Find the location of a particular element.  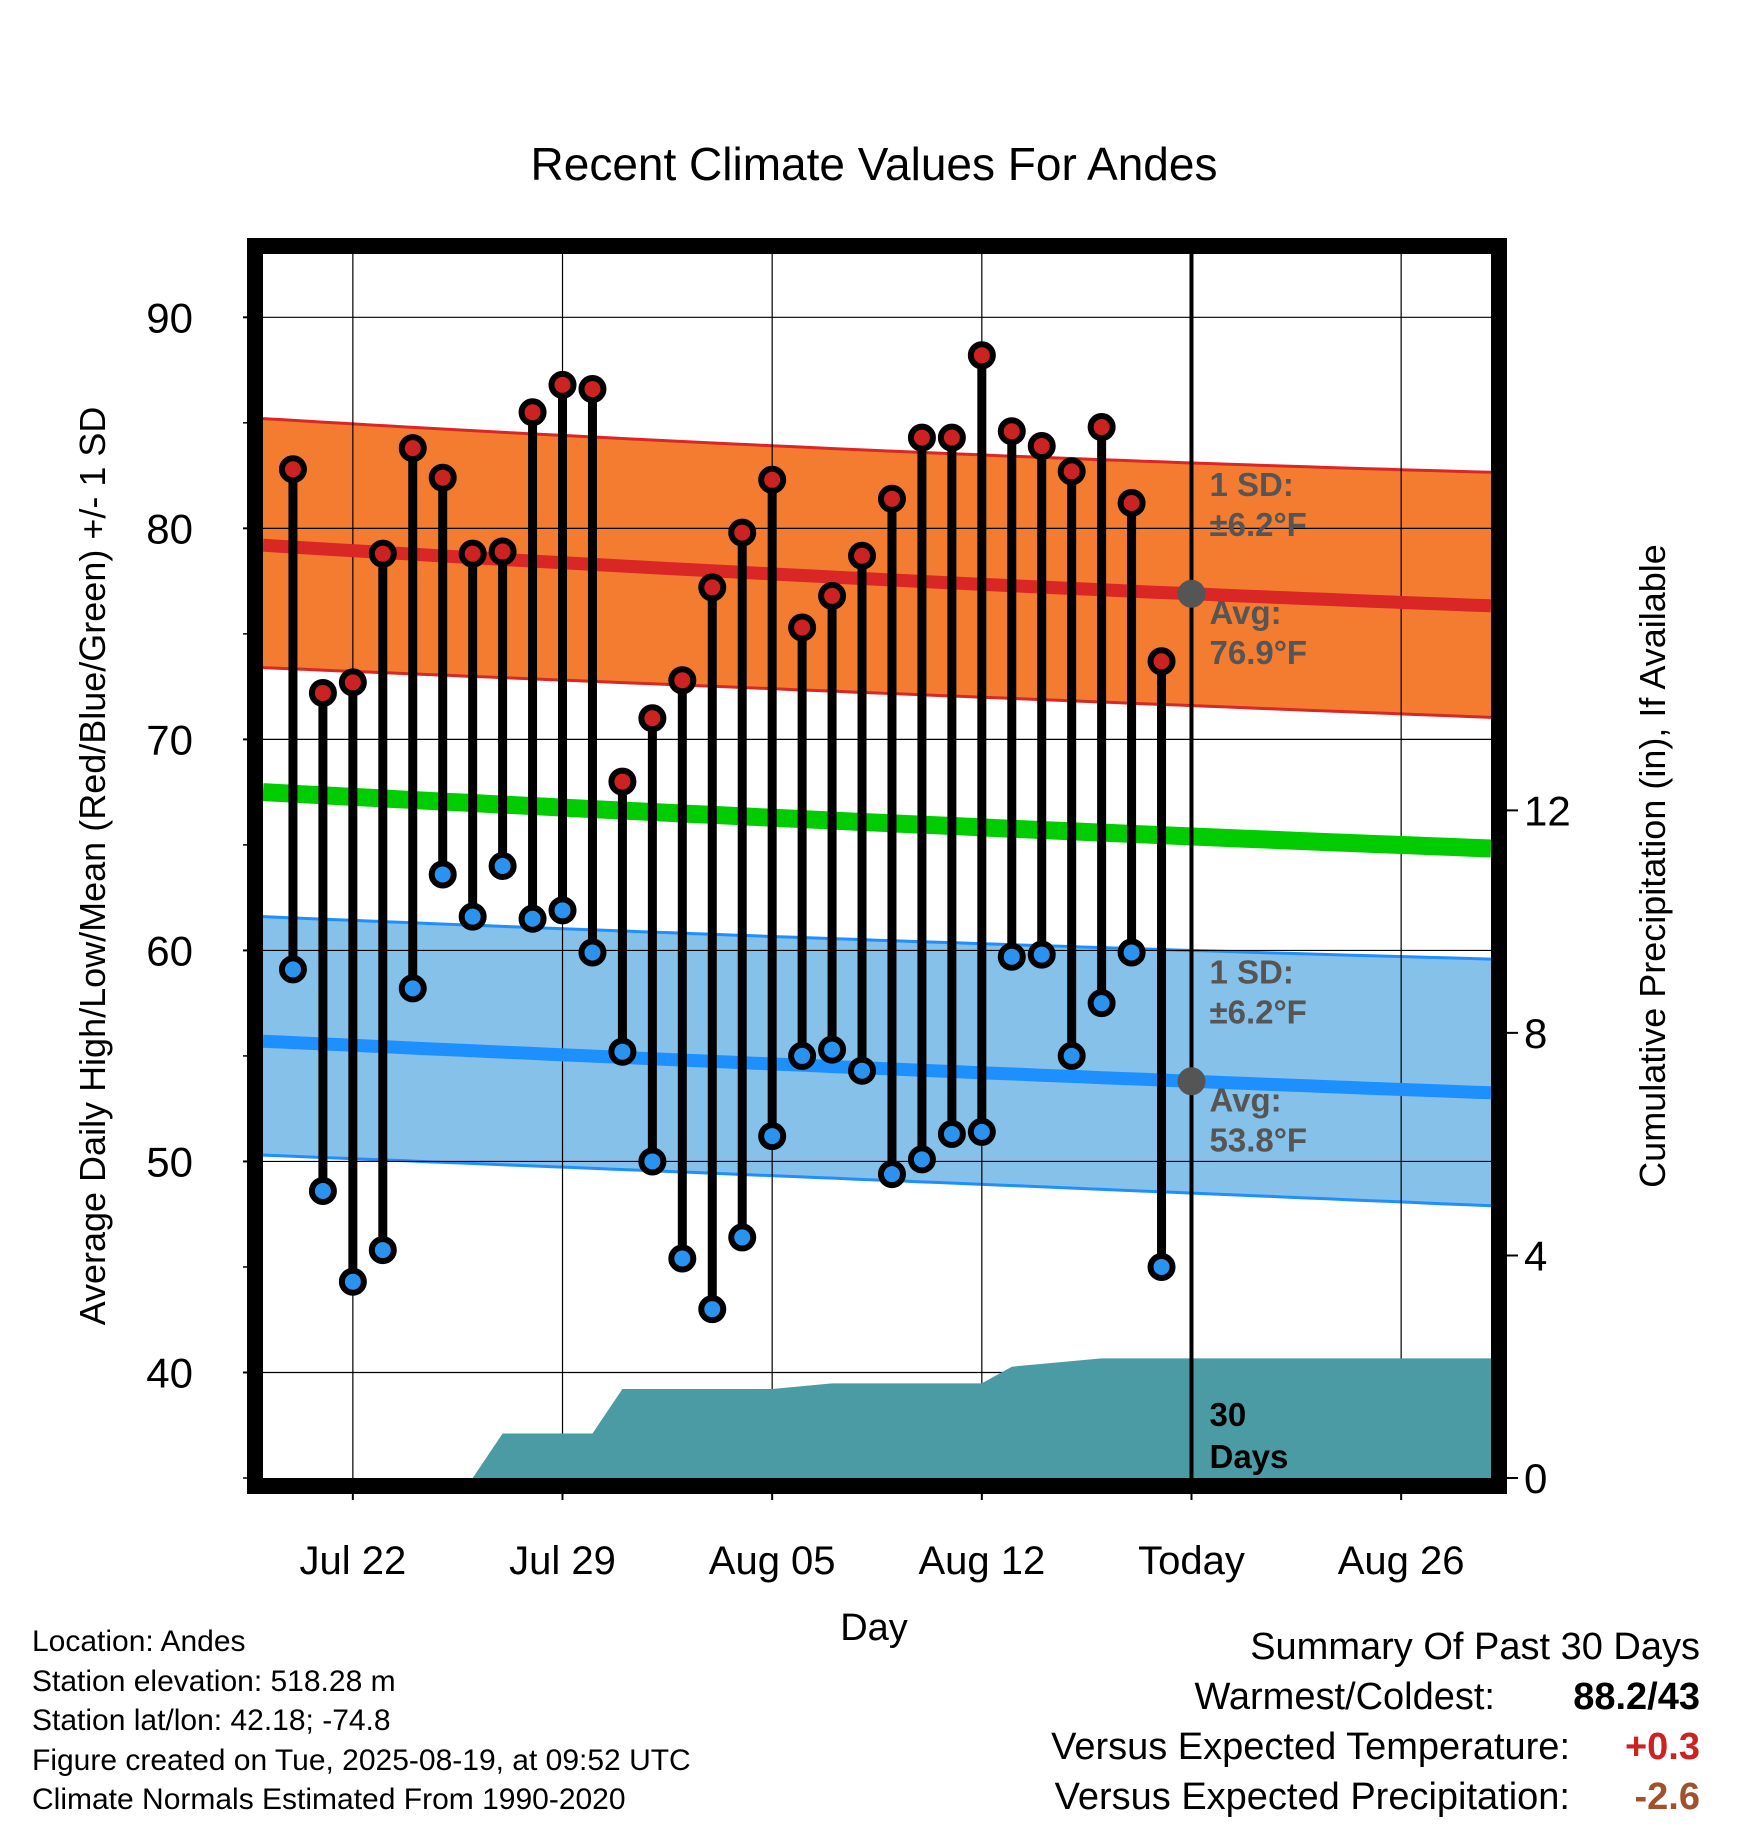

summary-row-precipitation: Versus Expected Precipitation: -2.6 is located at coordinates (1375, 1797).